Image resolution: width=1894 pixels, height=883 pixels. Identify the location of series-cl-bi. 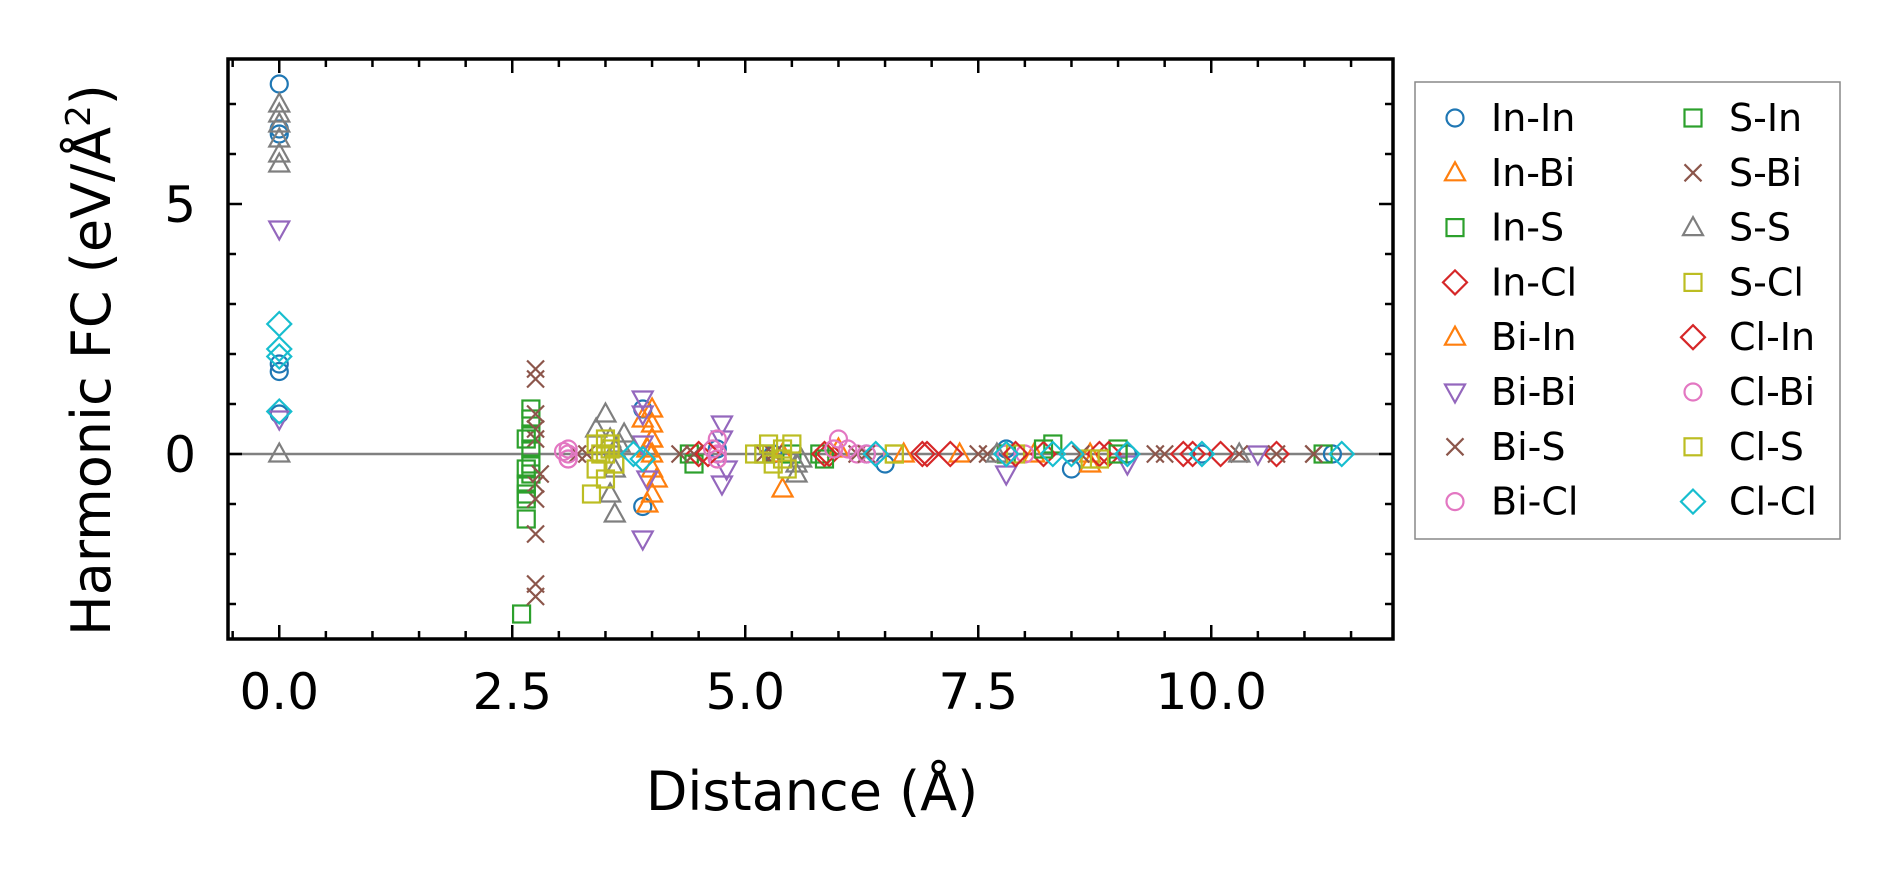
(715, 454).